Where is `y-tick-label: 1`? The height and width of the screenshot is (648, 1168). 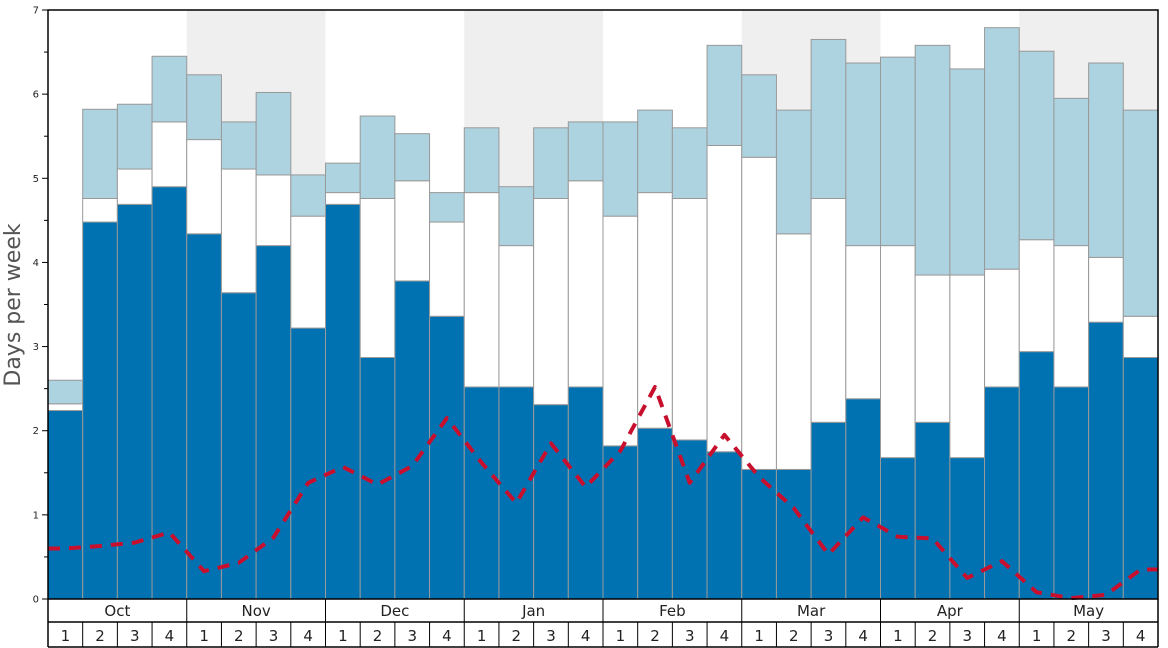 y-tick-label: 1 is located at coordinates (36, 515).